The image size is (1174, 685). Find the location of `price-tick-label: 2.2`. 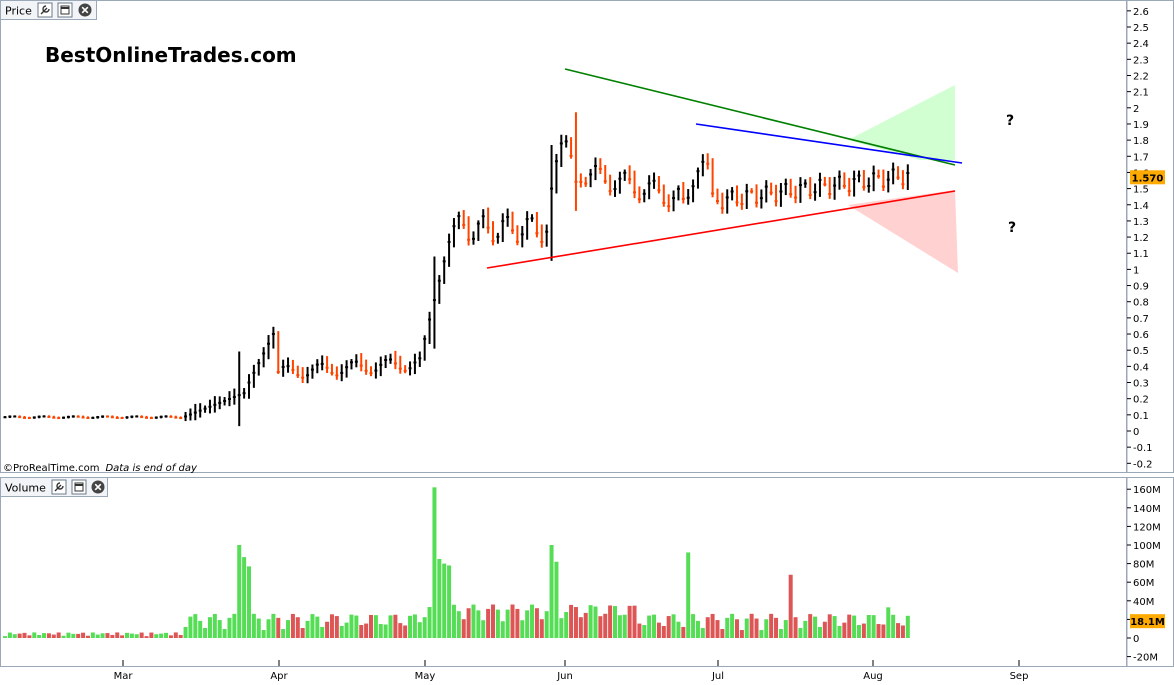

price-tick-label: 2.2 is located at coordinates (1141, 76).